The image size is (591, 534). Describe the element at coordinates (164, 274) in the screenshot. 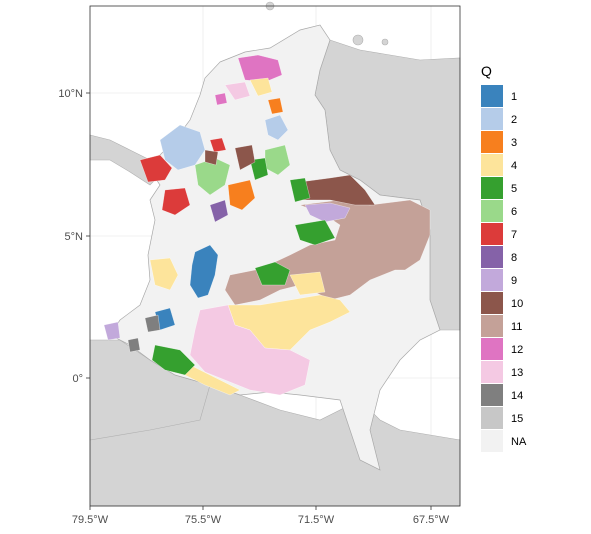

I see `region-q4-c` at that location.